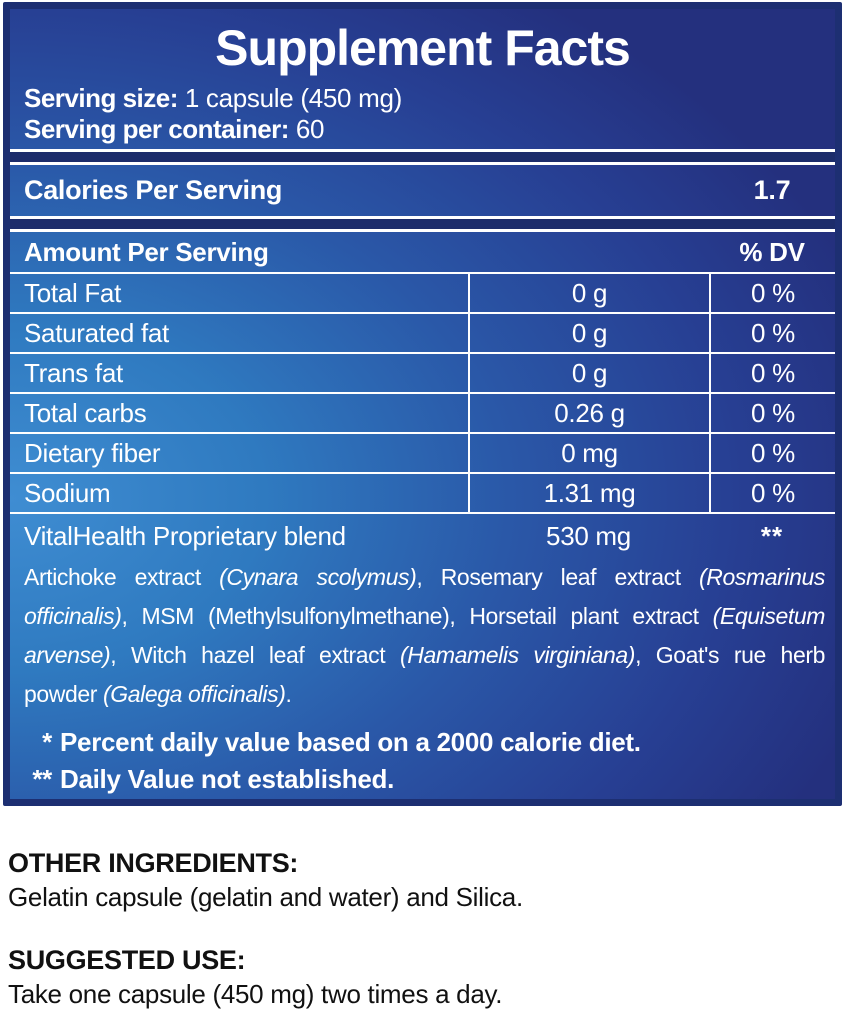 The width and height of the screenshot is (845, 1024). What do you see at coordinates (289, 98) in the screenshot?
I see `serving-size-value: 1 capsule (450 mg)` at bounding box center [289, 98].